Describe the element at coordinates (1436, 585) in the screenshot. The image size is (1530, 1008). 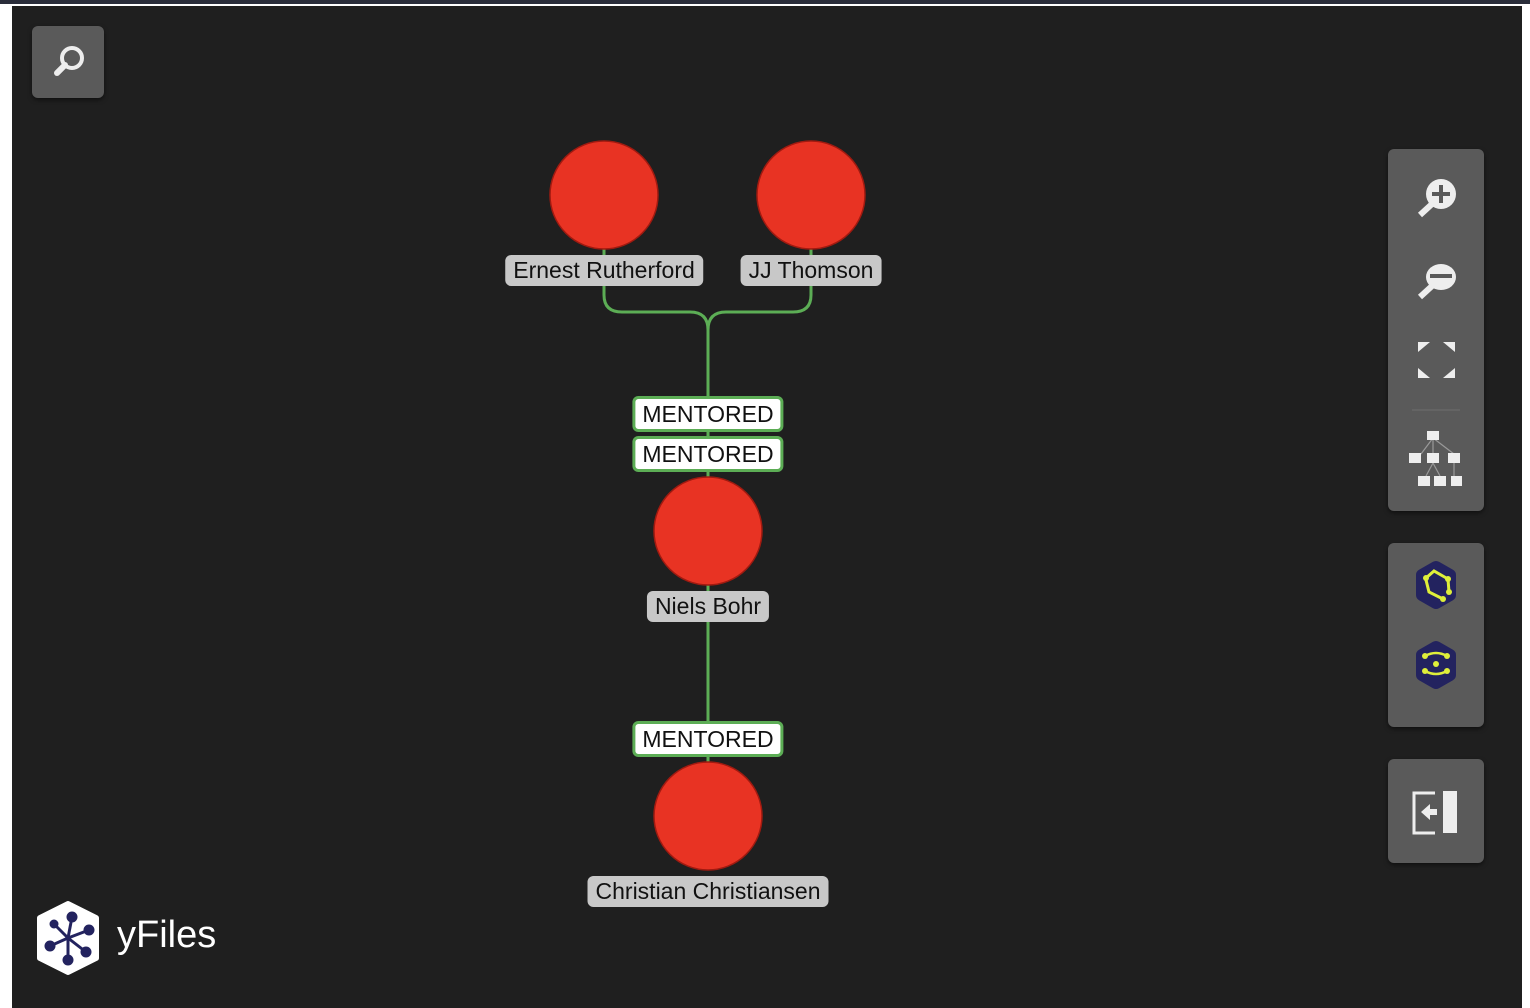
I see `organic-layout-icon` at that location.